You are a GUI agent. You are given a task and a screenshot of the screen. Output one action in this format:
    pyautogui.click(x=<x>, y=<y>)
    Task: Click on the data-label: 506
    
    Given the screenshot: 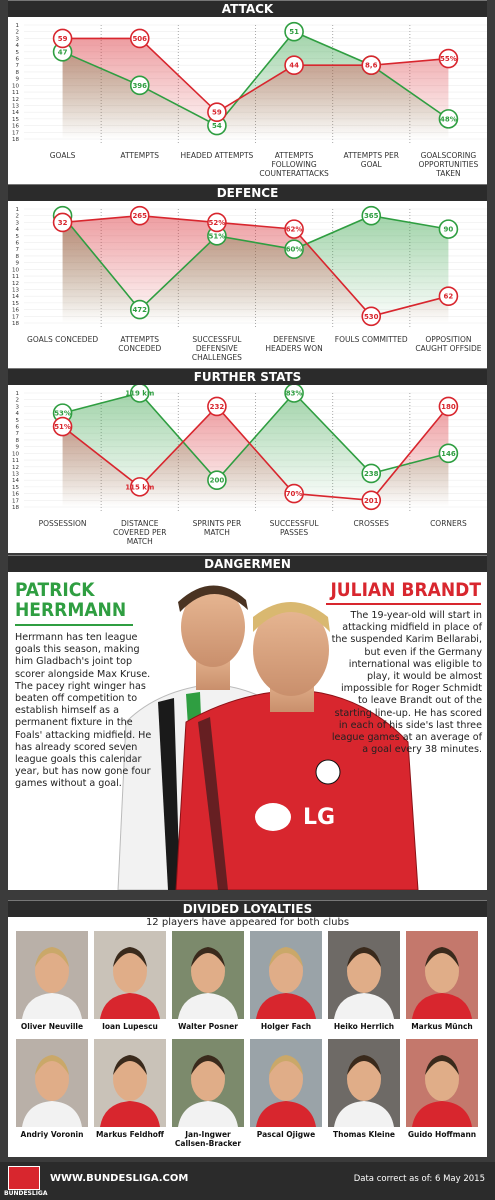 What is the action you would take?
    pyautogui.click(x=139, y=39)
    